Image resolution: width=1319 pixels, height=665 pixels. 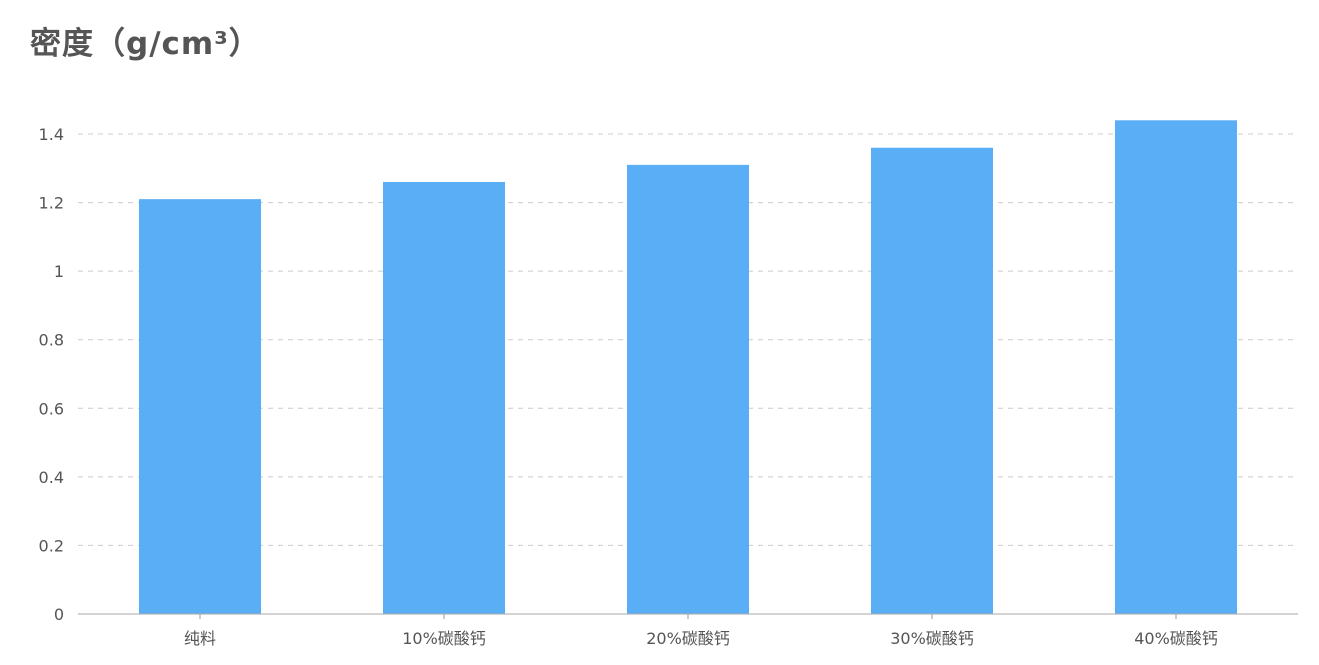 I want to click on y-tick-label: 0.8, so click(x=51, y=340).